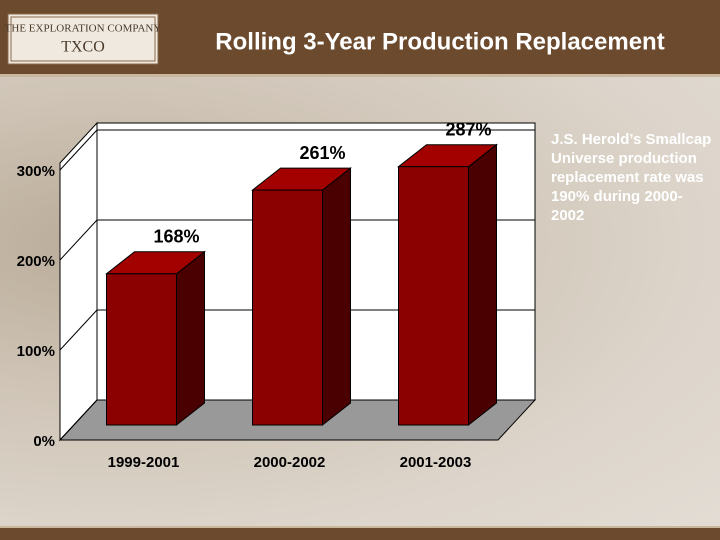 The width and height of the screenshot is (720, 540). Describe the element at coordinates (44, 441) in the screenshot. I see `y-tick-label: 0%` at that location.